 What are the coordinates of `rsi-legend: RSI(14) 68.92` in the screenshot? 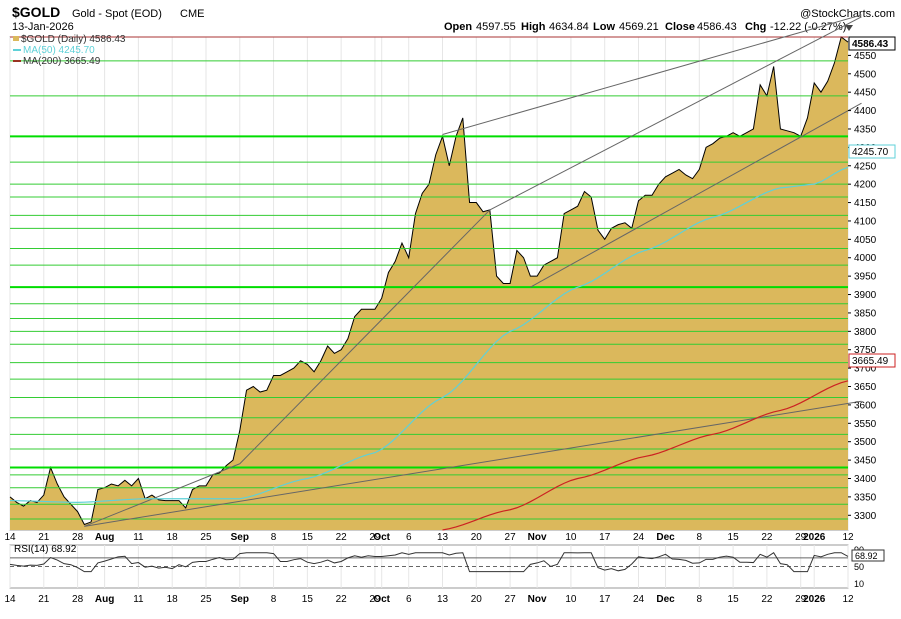 It's located at (45, 549).